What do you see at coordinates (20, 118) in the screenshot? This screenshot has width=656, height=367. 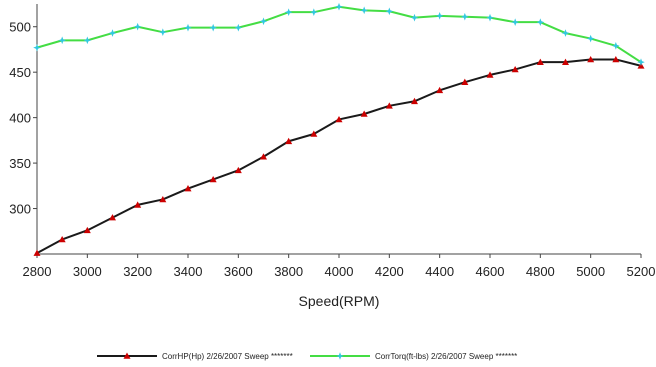 I see `y-tick-label: 400` at bounding box center [20, 118].